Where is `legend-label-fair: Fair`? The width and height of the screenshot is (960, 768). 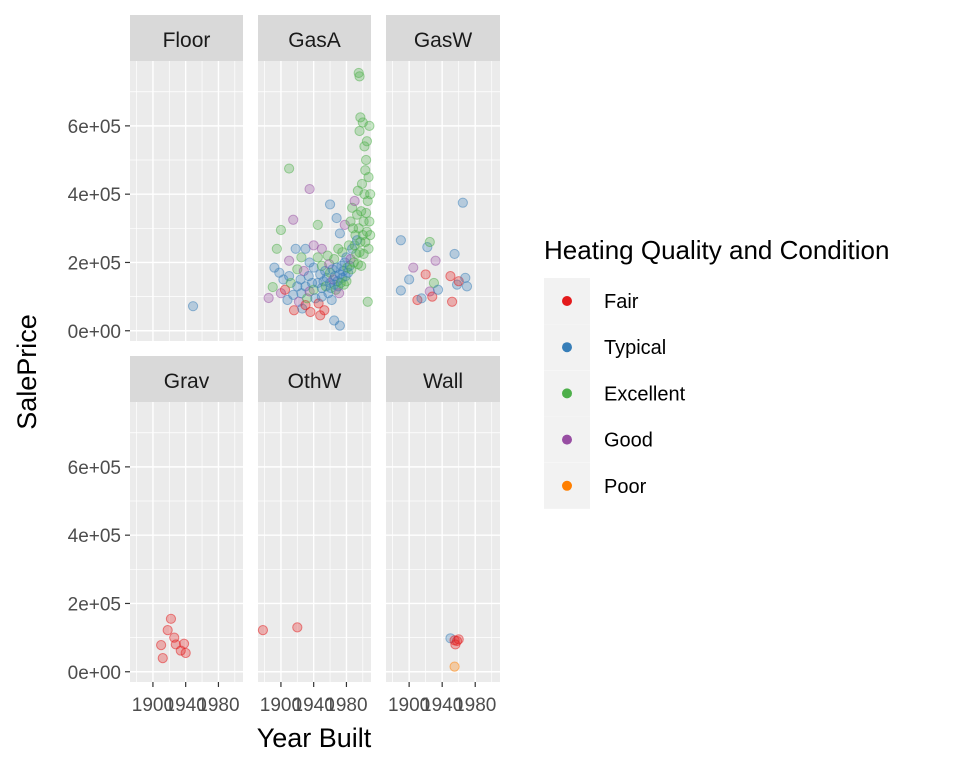
legend-label-fair: Fair is located at coordinates (621, 302).